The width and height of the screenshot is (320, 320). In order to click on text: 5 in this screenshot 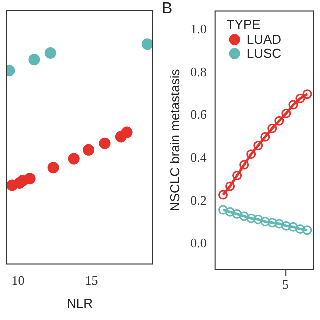, I will do `click(285, 284)`.